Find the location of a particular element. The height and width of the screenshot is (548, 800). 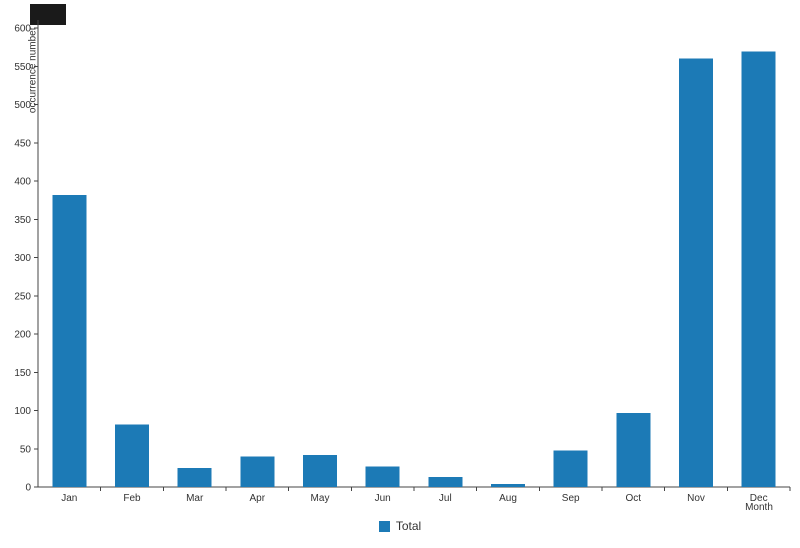

bar-jan is located at coordinates (69, 341).